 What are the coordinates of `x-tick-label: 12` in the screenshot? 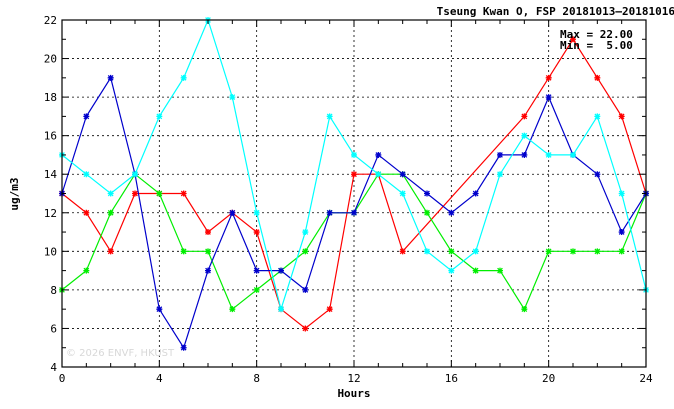 It's located at (353, 378).